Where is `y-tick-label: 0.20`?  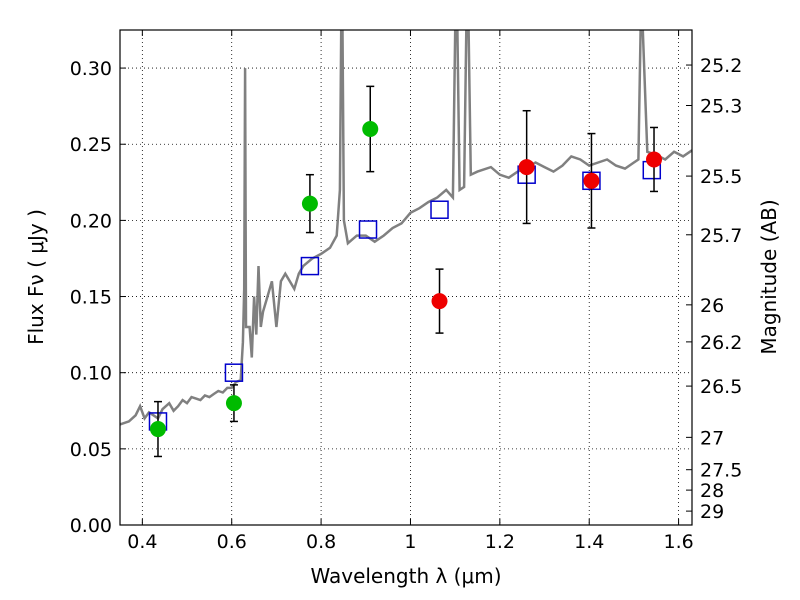 y-tick-label: 0.20 is located at coordinates (91, 221).